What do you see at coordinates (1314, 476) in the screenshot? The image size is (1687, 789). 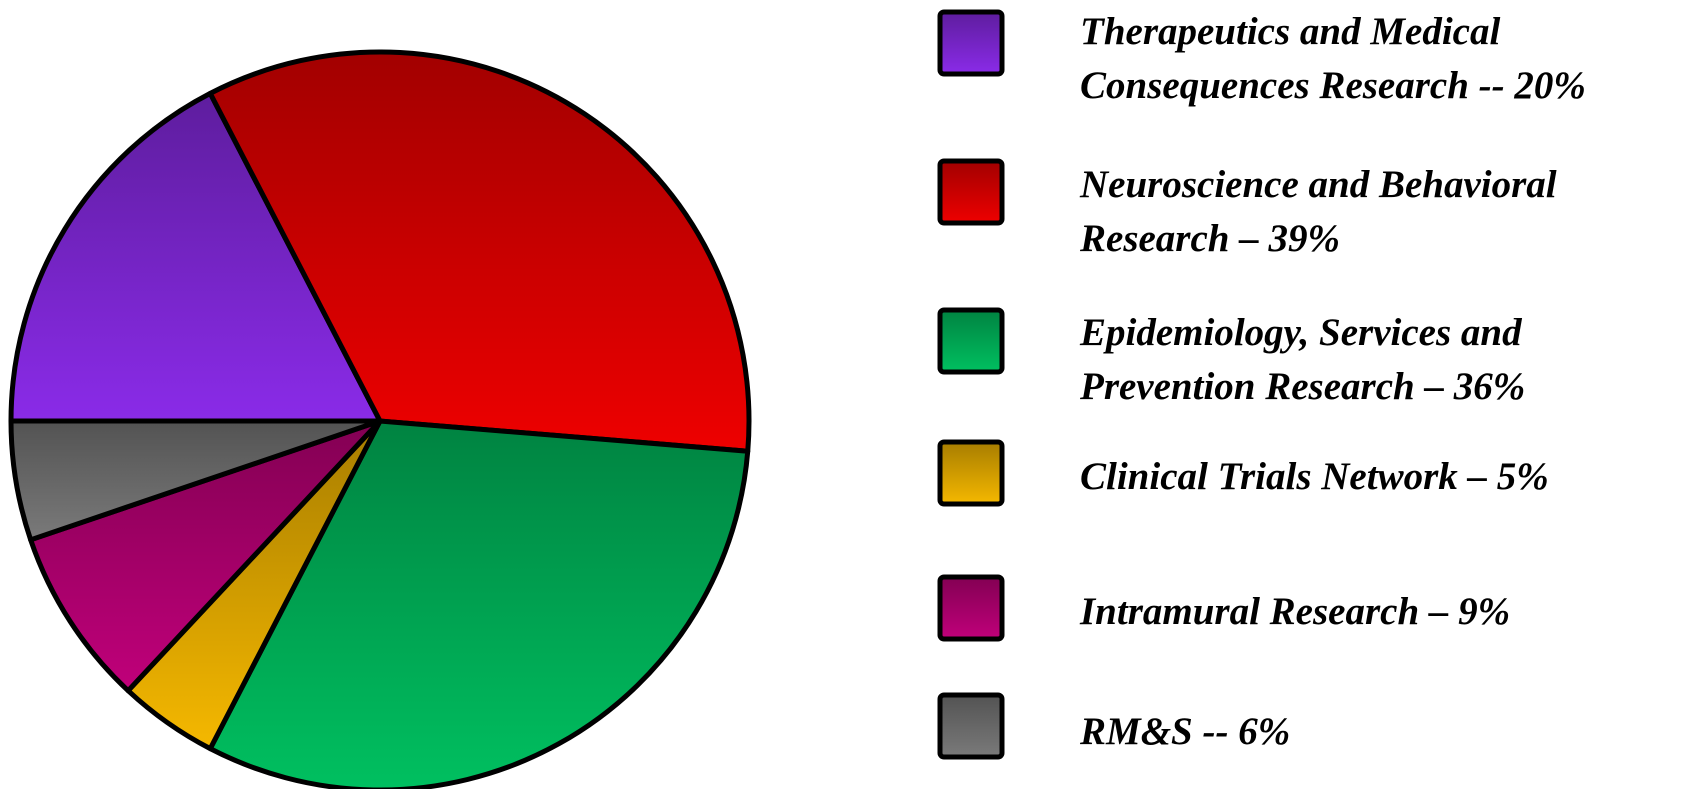 I see `legend-label: Clinical Trials Network – 5%` at bounding box center [1314, 476].